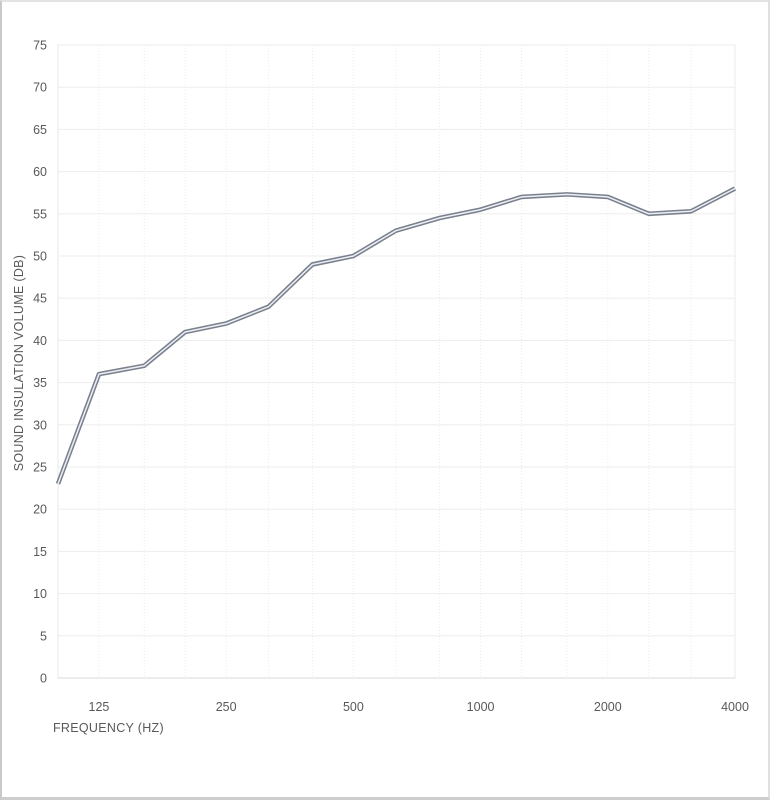  What do you see at coordinates (43, 679) in the screenshot?
I see `y-tick-label: 0` at bounding box center [43, 679].